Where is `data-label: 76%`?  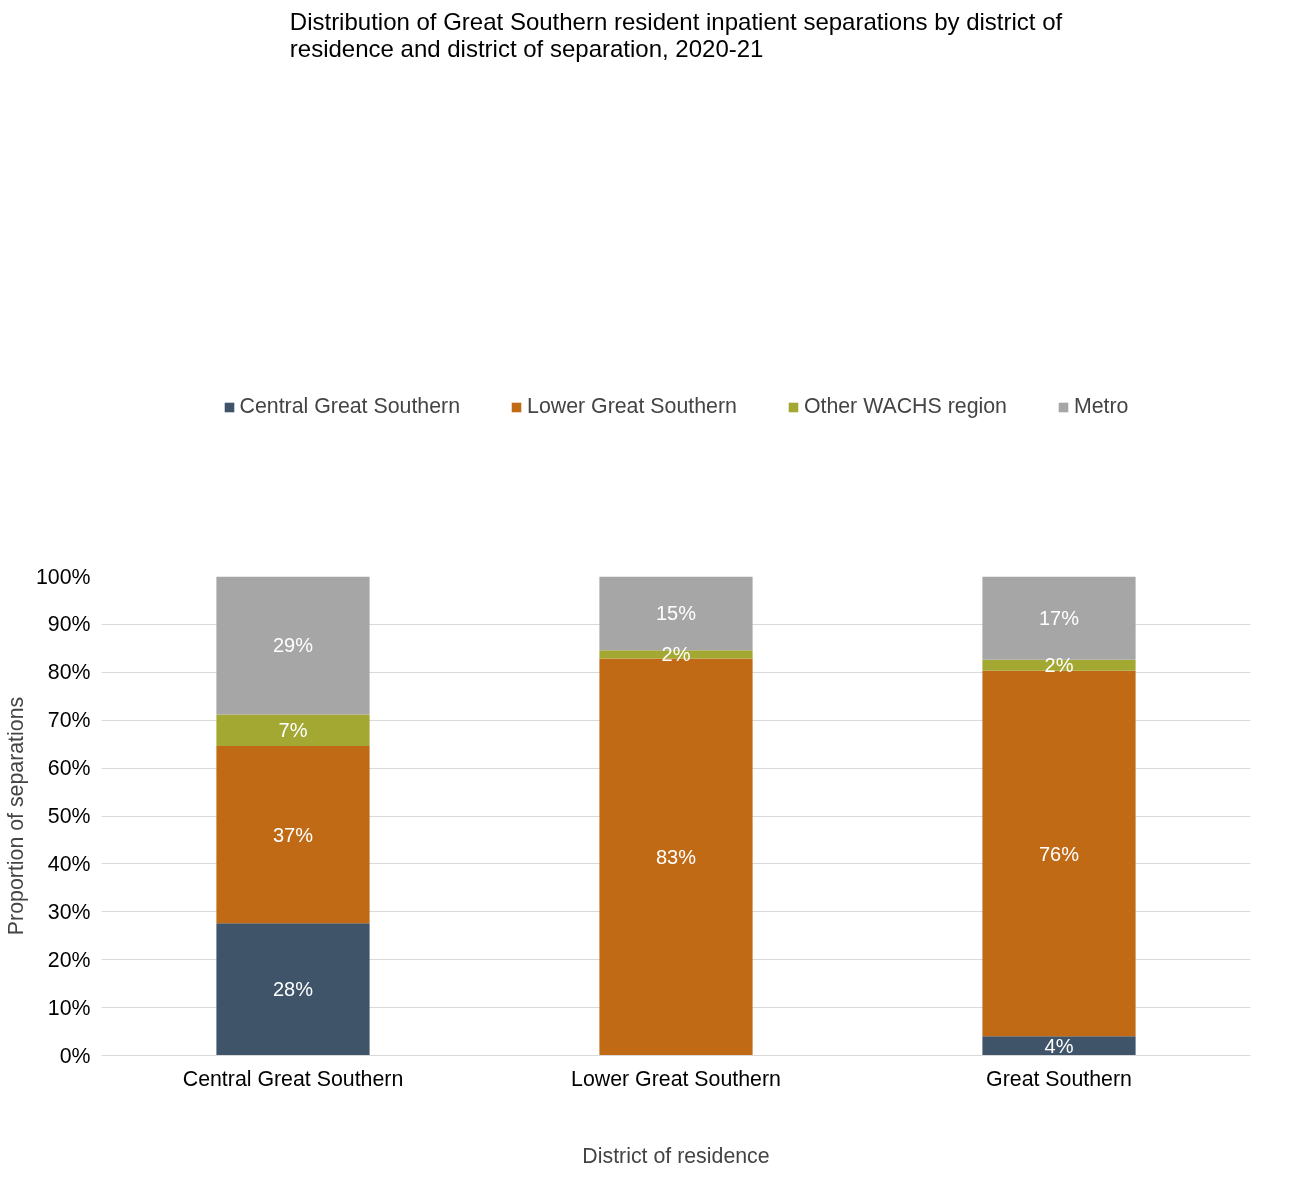
data-label: 76% is located at coordinates (1059, 853).